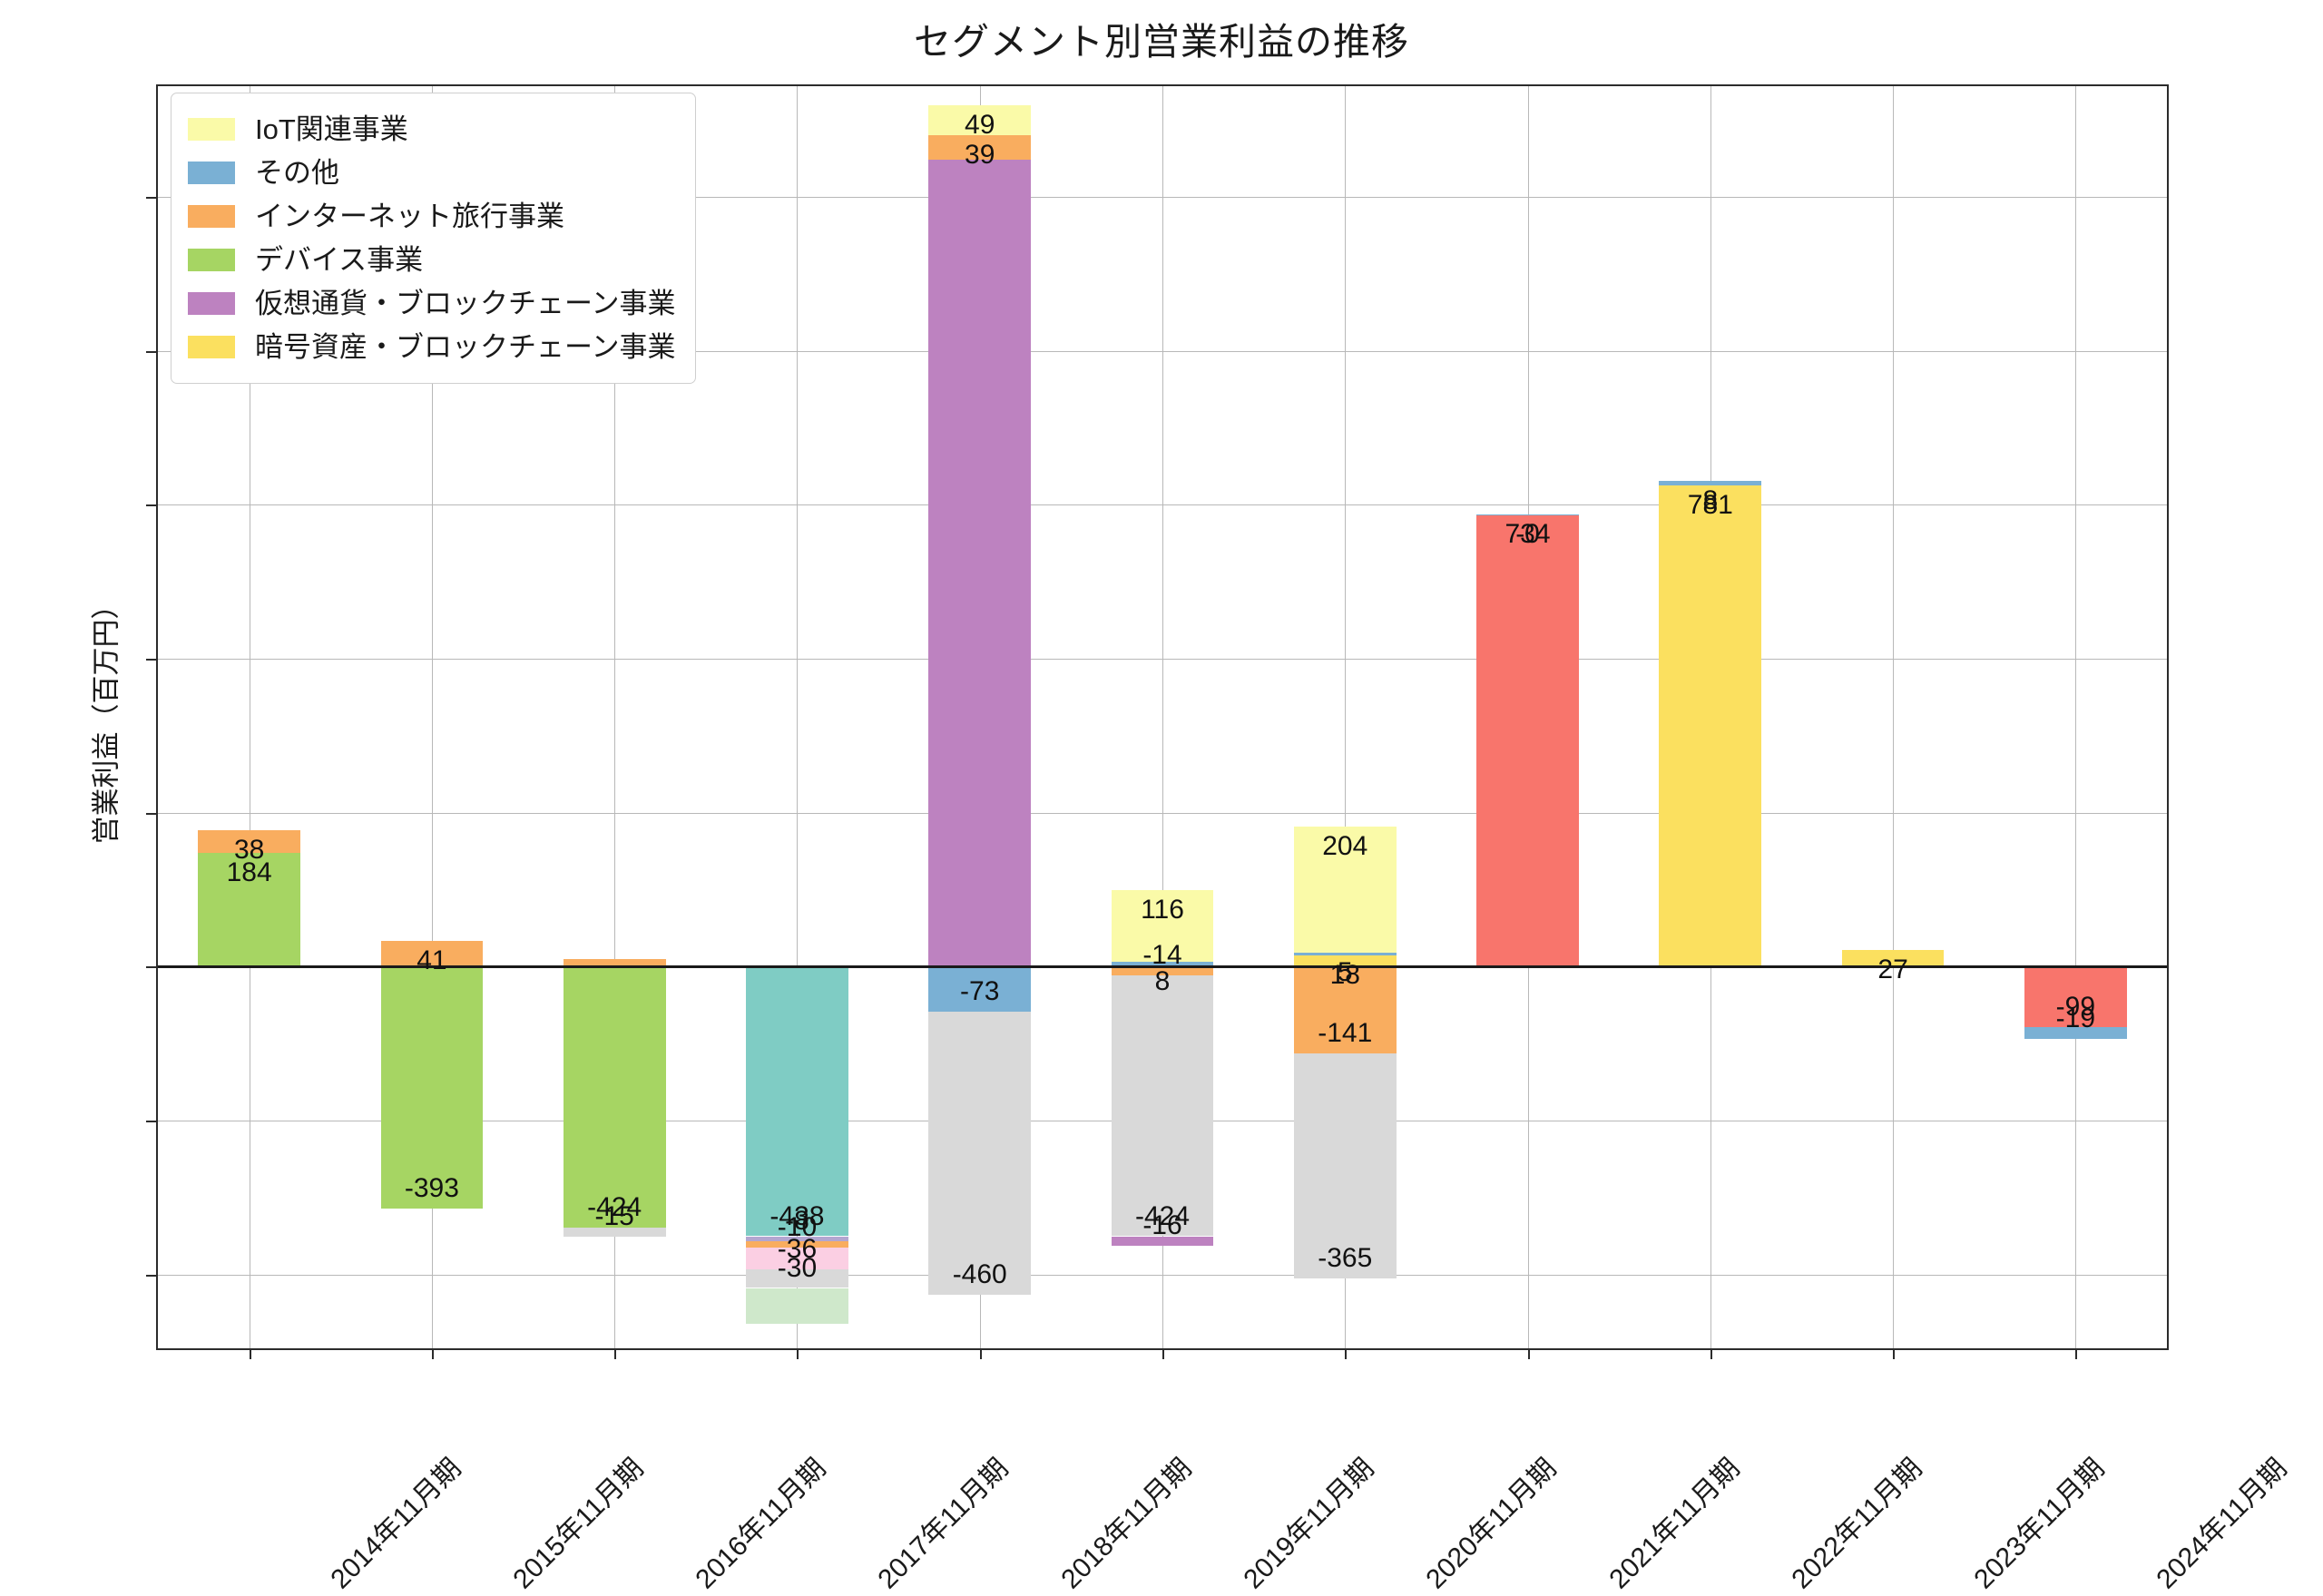  Describe the element at coordinates (466, 303) in the screenshot. I see `legend-item-label: 仮想通貨・ブロックチェーン事業` at that location.